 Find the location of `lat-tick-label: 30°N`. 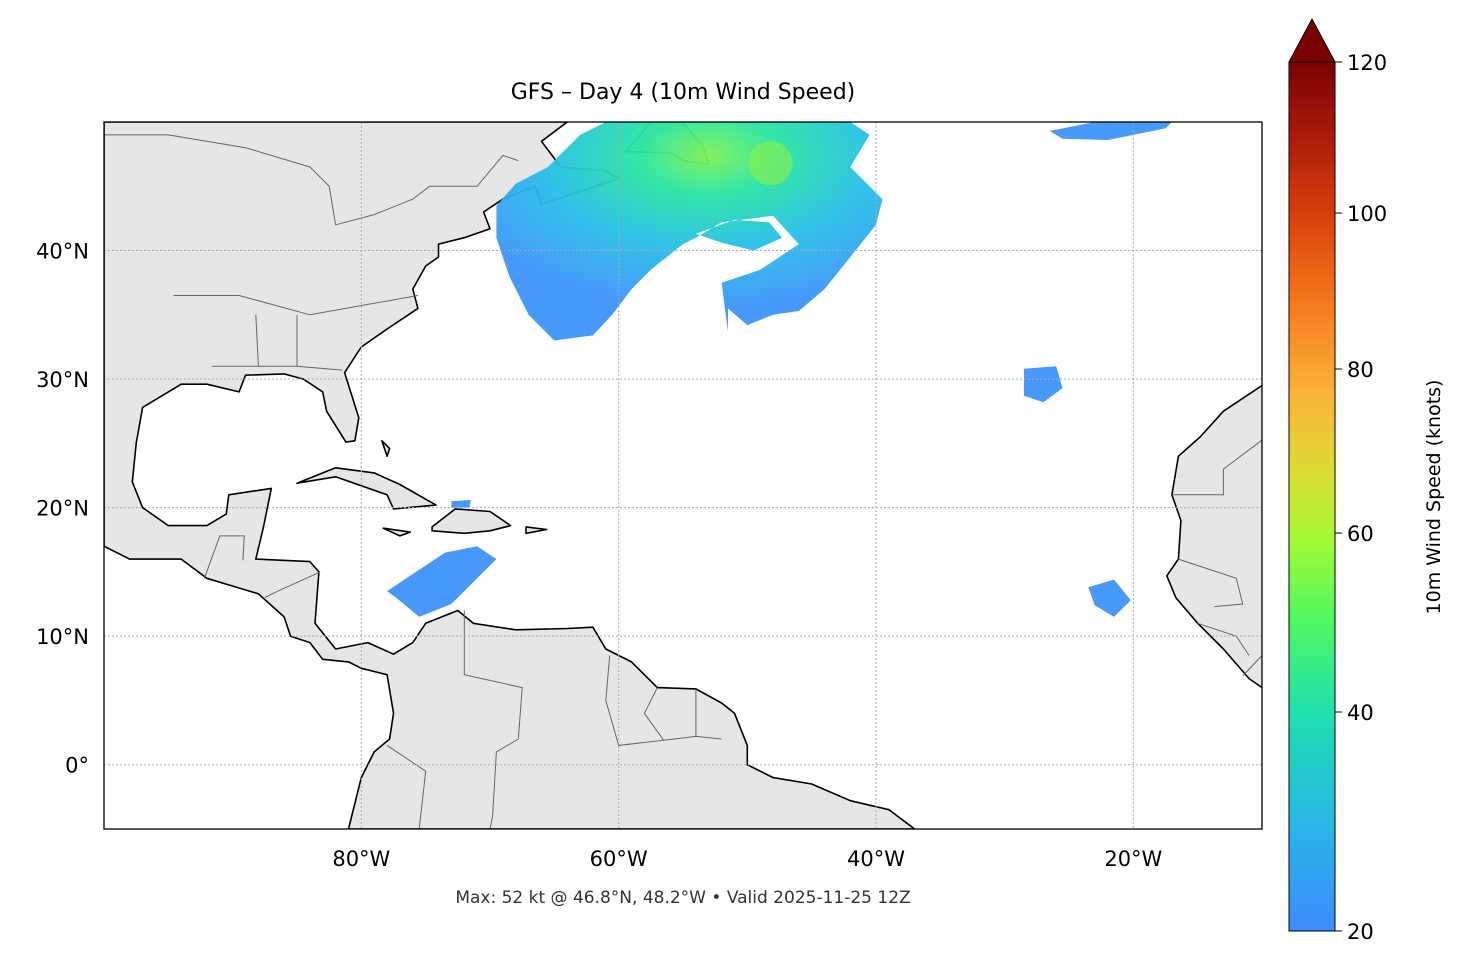

lat-tick-label: 30°N is located at coordinates (62, 380).